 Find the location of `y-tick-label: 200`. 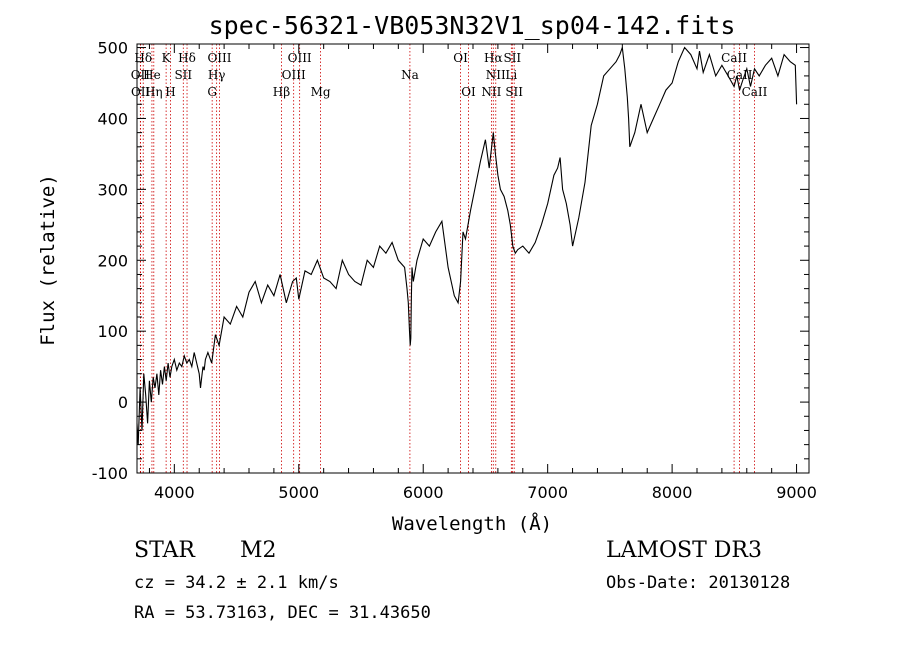

y-tick-label: 200 is located at coordinates (112, 260).